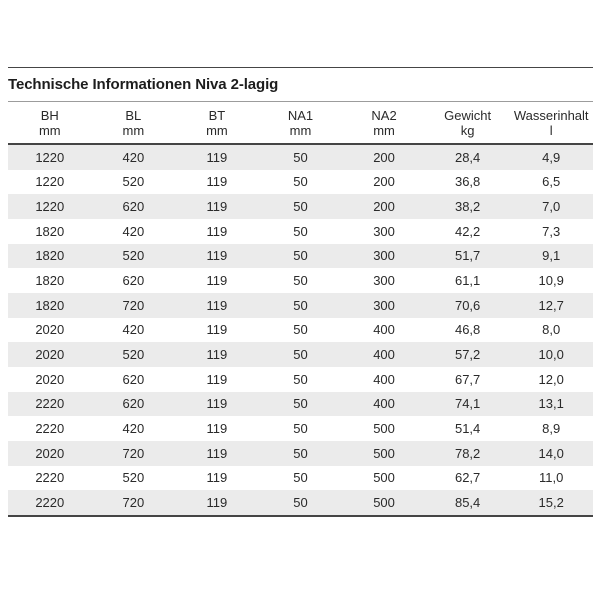 This screenshot has width=600, height=600. I want to click on table-cell: 67,7, so click(467, 379).